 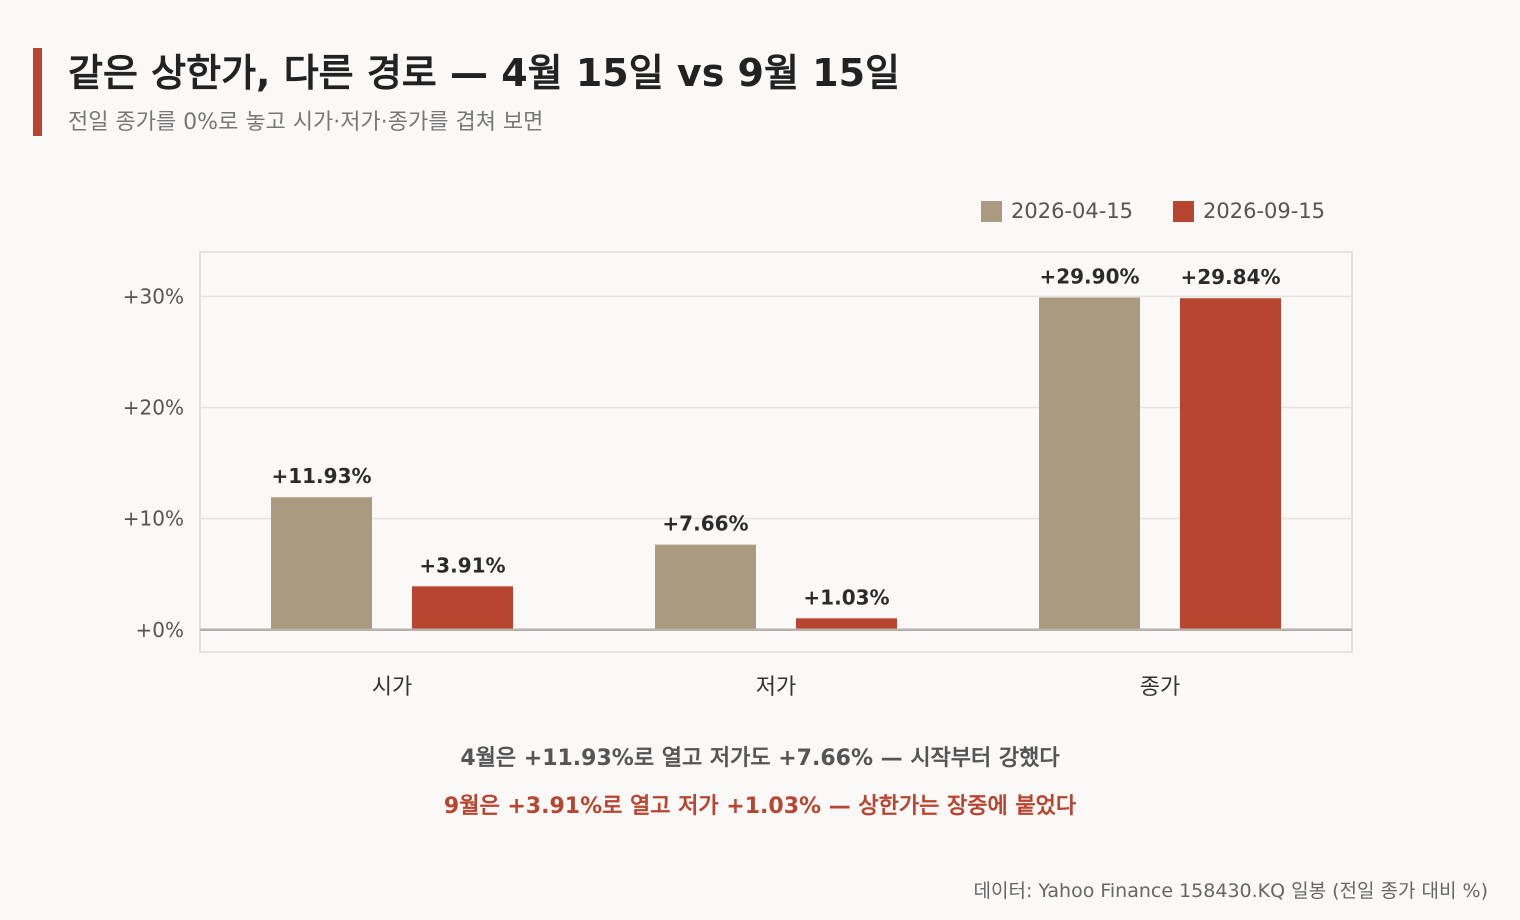 I want to click on x-tick-label: 종가, so click(x=1160, y=687).